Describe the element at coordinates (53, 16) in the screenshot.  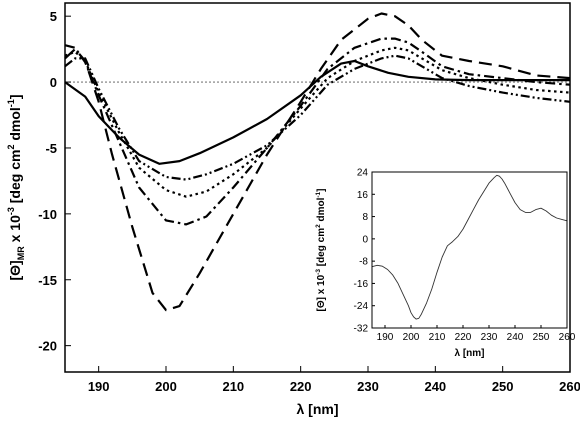
I see `main-y-tick-label: 5` at that location.